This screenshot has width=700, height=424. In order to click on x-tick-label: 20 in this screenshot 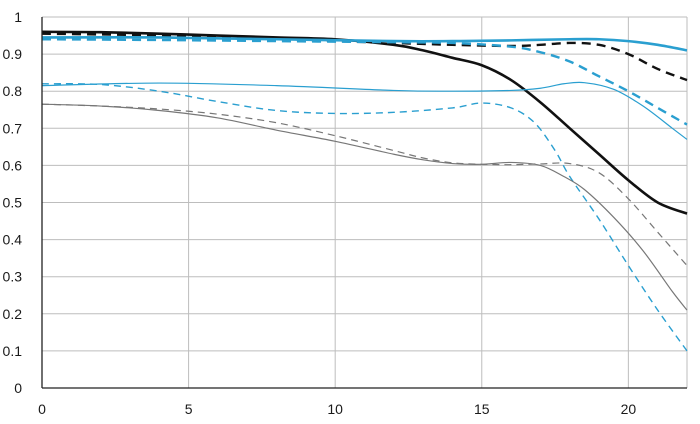, I will do `click(629, 409)`.